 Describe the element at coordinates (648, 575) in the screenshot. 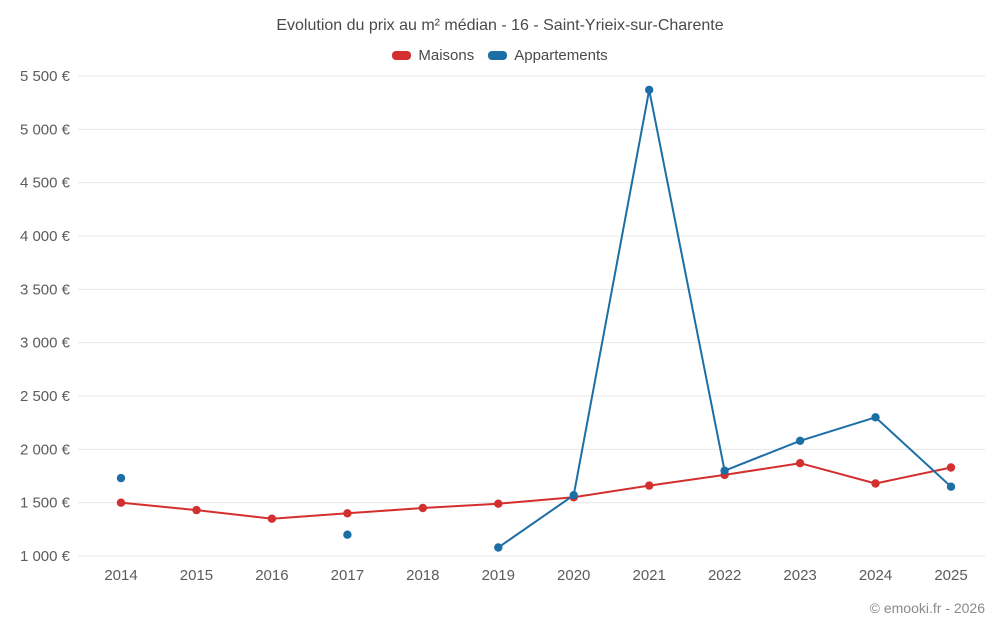

I see `x-tick-label: 2021` at that location.